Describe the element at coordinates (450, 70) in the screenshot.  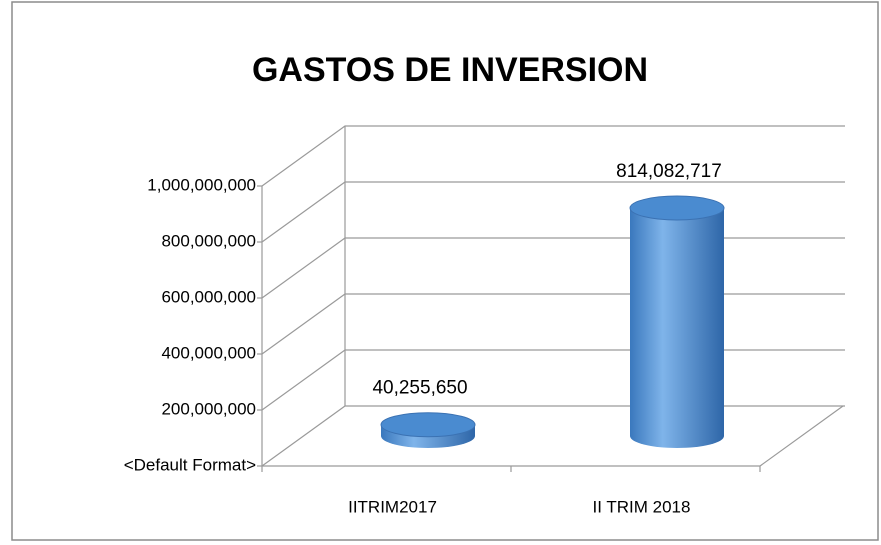
I see `chart-title: GASTOS DE INVERSION` at that location.